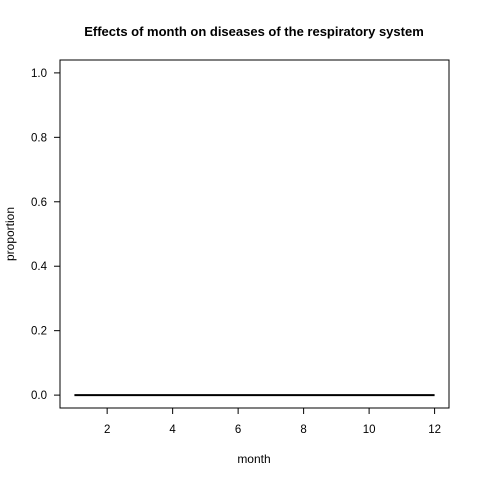  Describe the element at coordinates (10, 234) in the screenshot. I see `y-axis-label: proportion` at that location.